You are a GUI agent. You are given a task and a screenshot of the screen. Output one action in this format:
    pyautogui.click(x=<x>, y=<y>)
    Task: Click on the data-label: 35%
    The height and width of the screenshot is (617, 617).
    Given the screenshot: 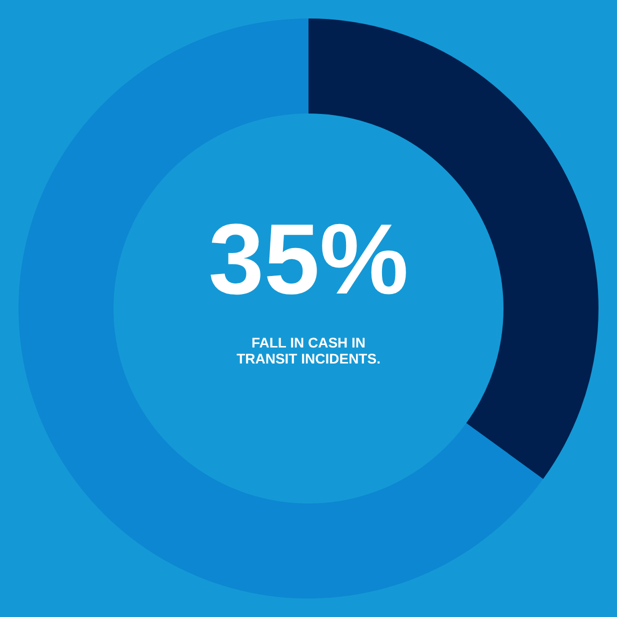 What is the action you would take?
    pyautogui.click(x=308, y=260)
    